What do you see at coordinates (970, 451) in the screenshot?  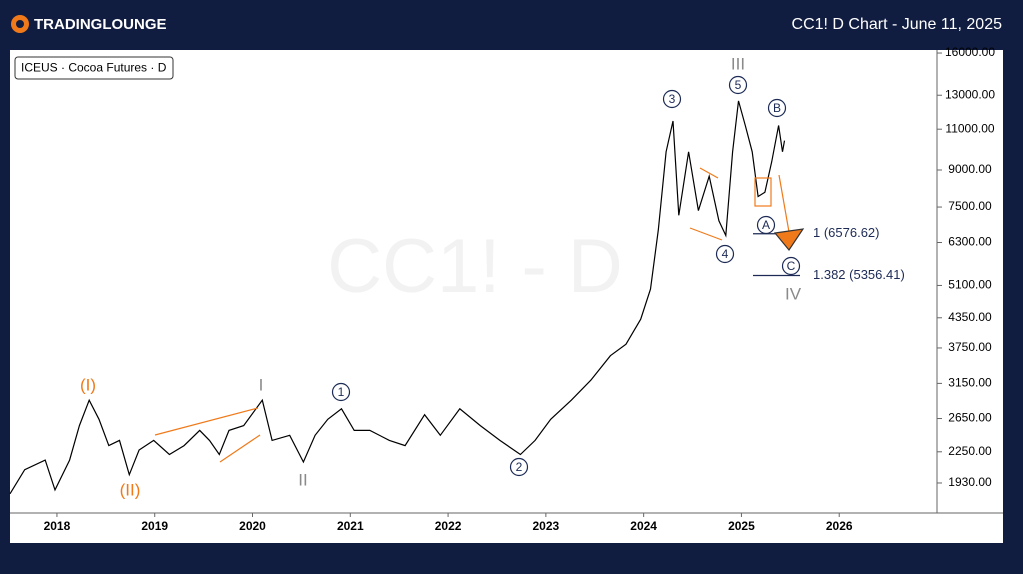 I see `y-tick-label: 2250.00` at bounding box center [970, 451].